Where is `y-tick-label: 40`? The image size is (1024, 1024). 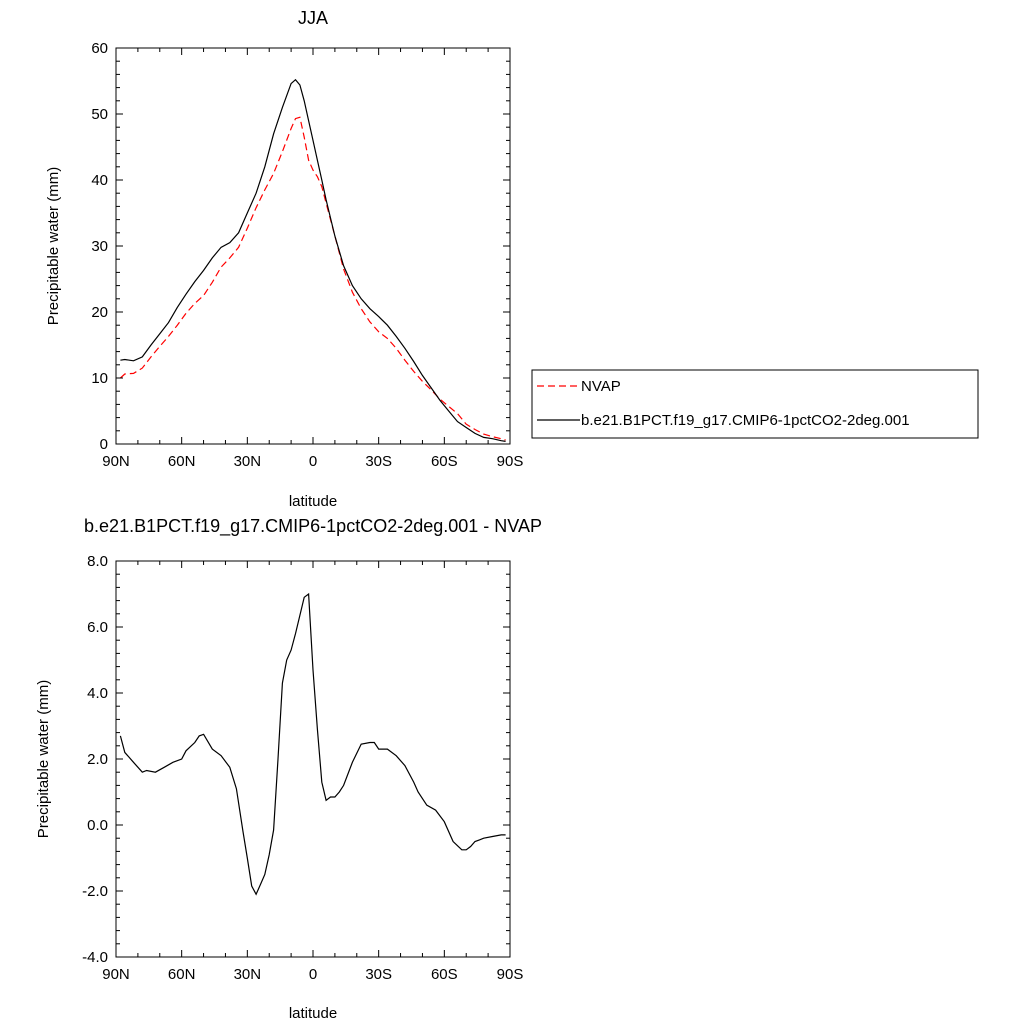 y-tick-label: 40 is located at coordinates (99, 180).